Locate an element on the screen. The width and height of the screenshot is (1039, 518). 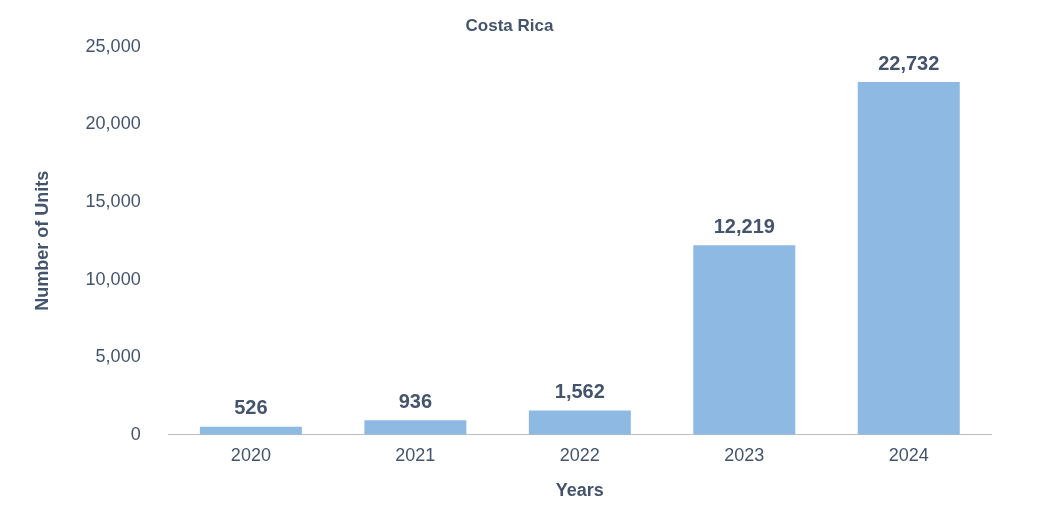
y-tick-label: 5,000 is located at coordinates (118, 356).